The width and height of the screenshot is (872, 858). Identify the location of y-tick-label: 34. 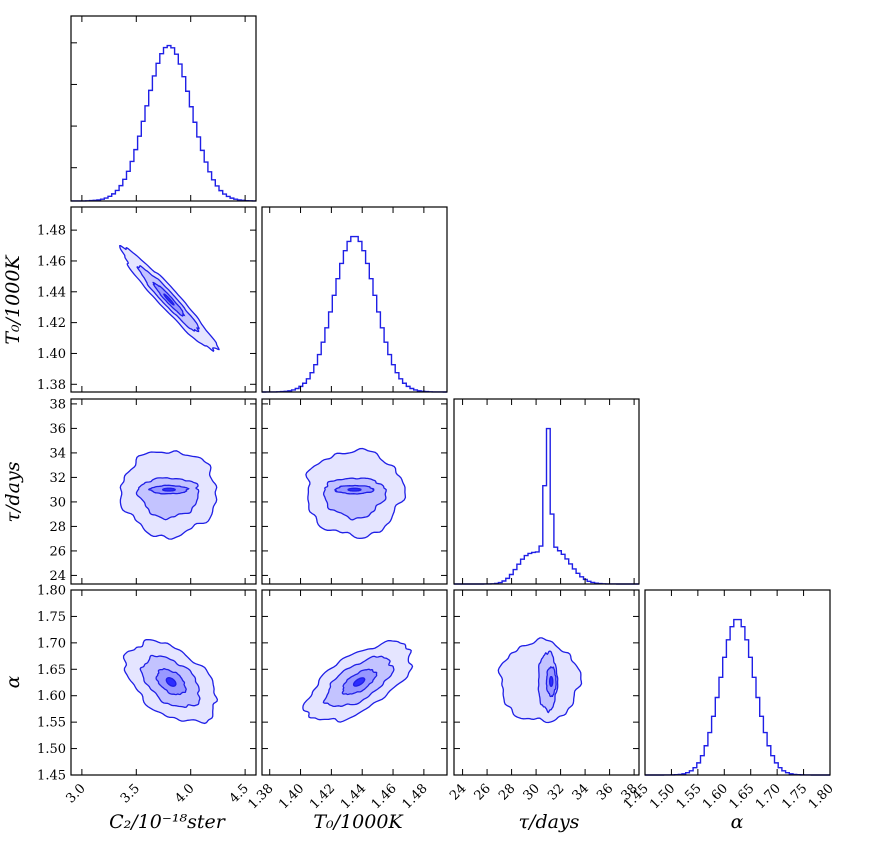
(57, 453).